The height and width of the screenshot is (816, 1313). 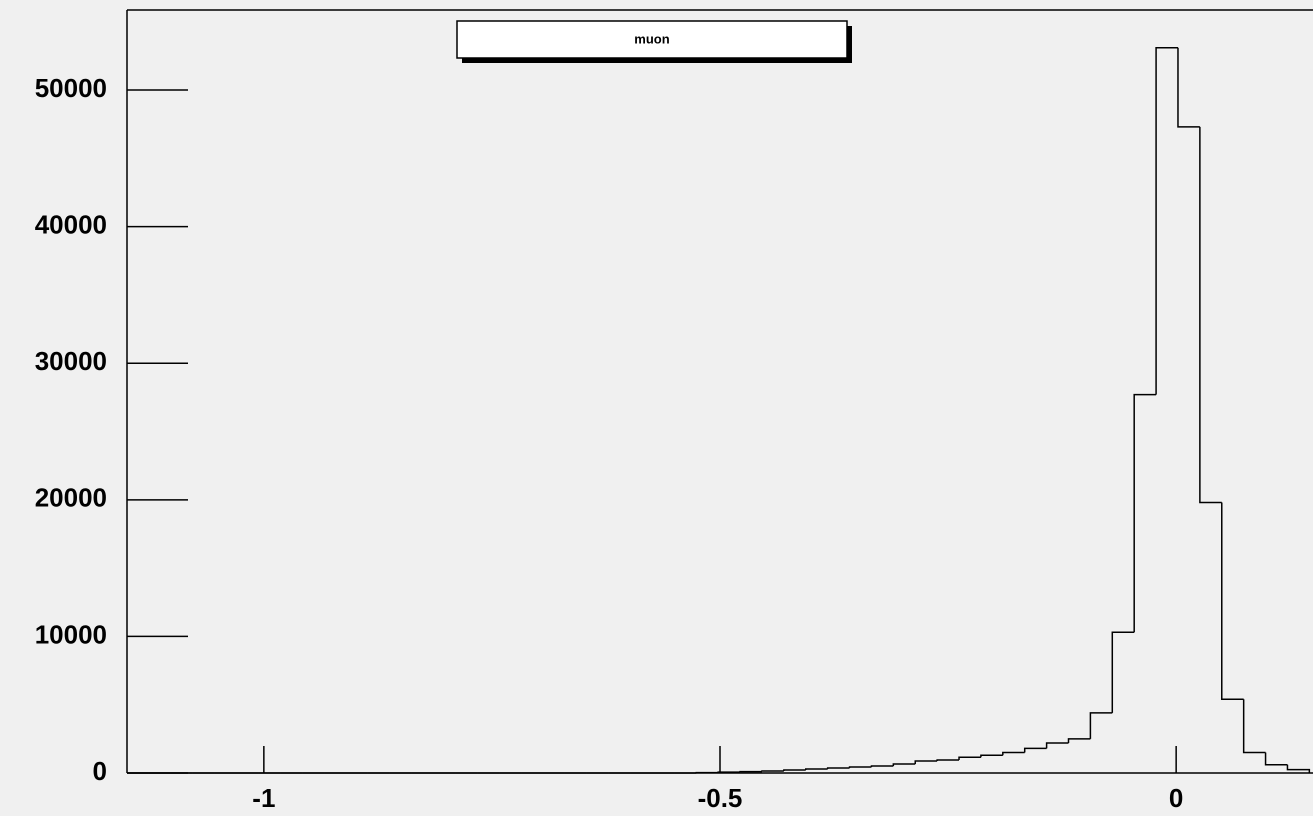 I want to click on legend-label: muon, so click(x=651, y=38).